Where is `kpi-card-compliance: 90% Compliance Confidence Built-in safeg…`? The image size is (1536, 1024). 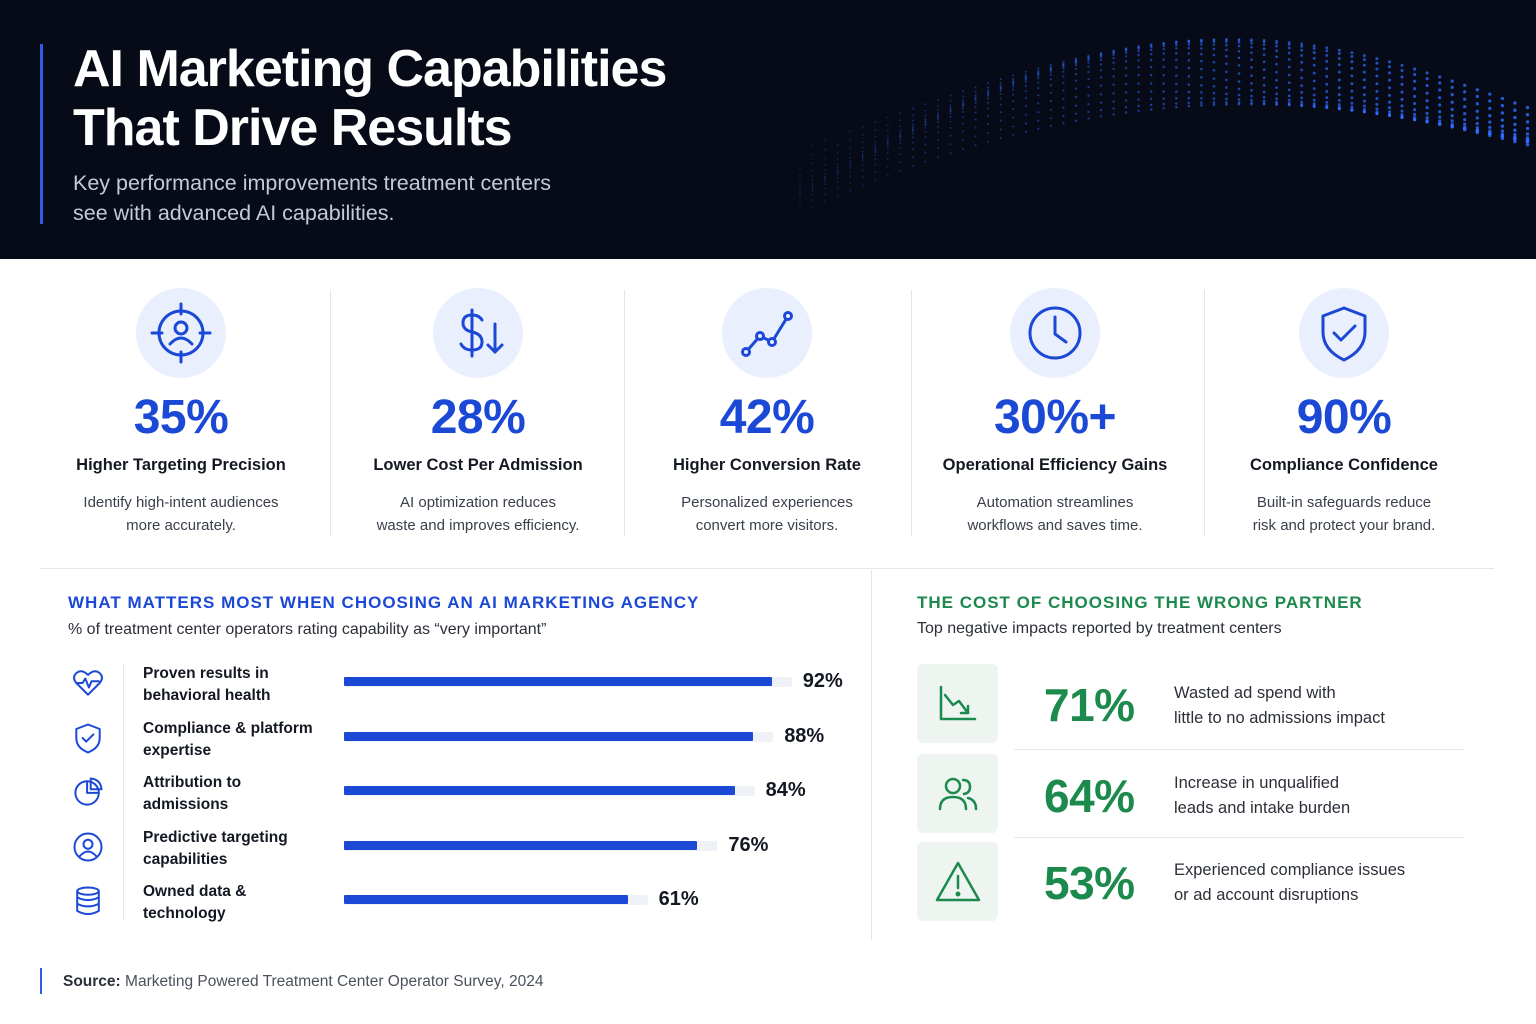
kpi-card-compliance: 90% Compliance Confidence Built-in safeg… is located at coordinates (1344, 413).